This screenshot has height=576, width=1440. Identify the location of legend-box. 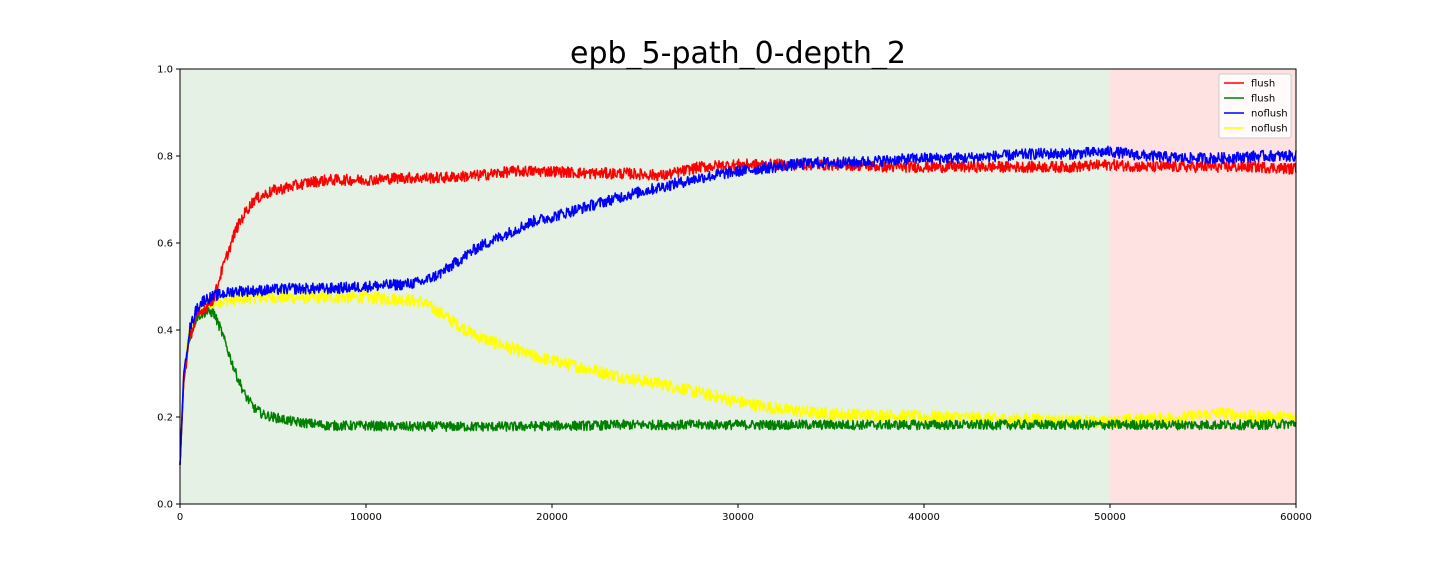
(1255, 106).